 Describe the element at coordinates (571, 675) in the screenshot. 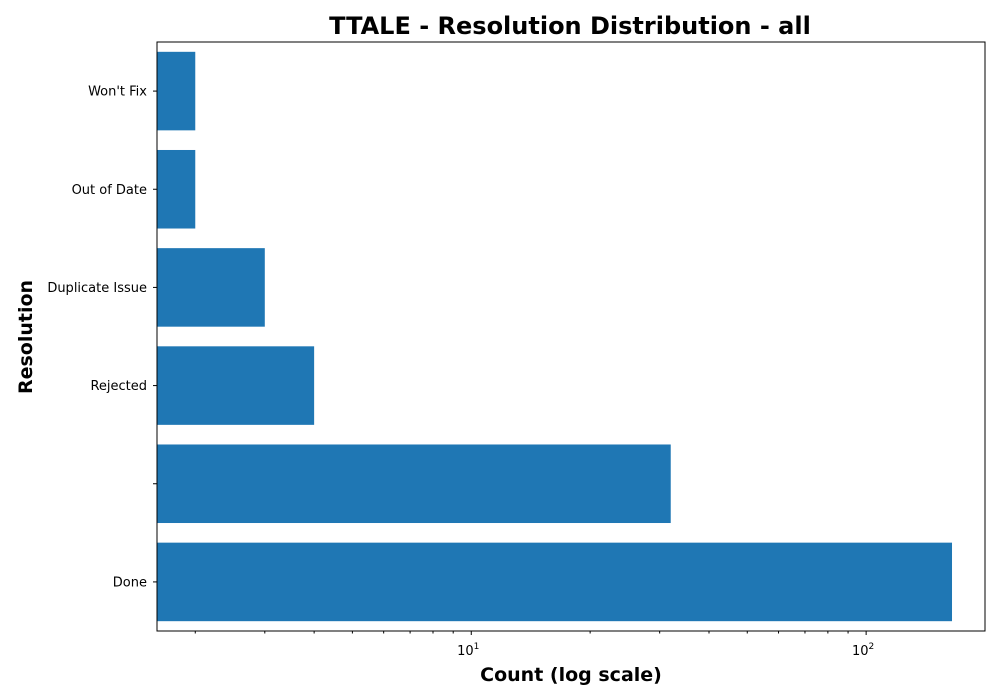

I see `x-axis-label: Count (log scale)` at that location.